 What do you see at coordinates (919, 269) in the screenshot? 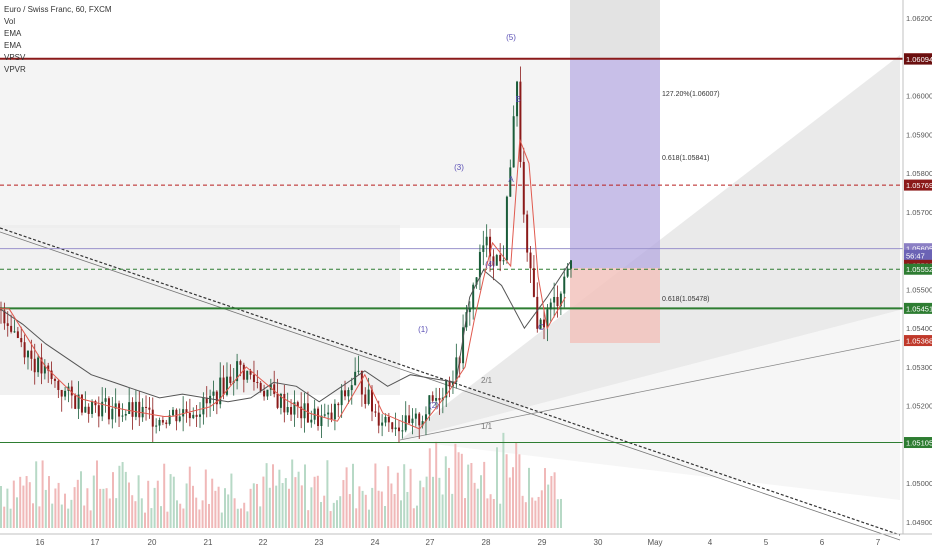
I see `price-tag-label: 1.05552` at bounding box center [919, 269].